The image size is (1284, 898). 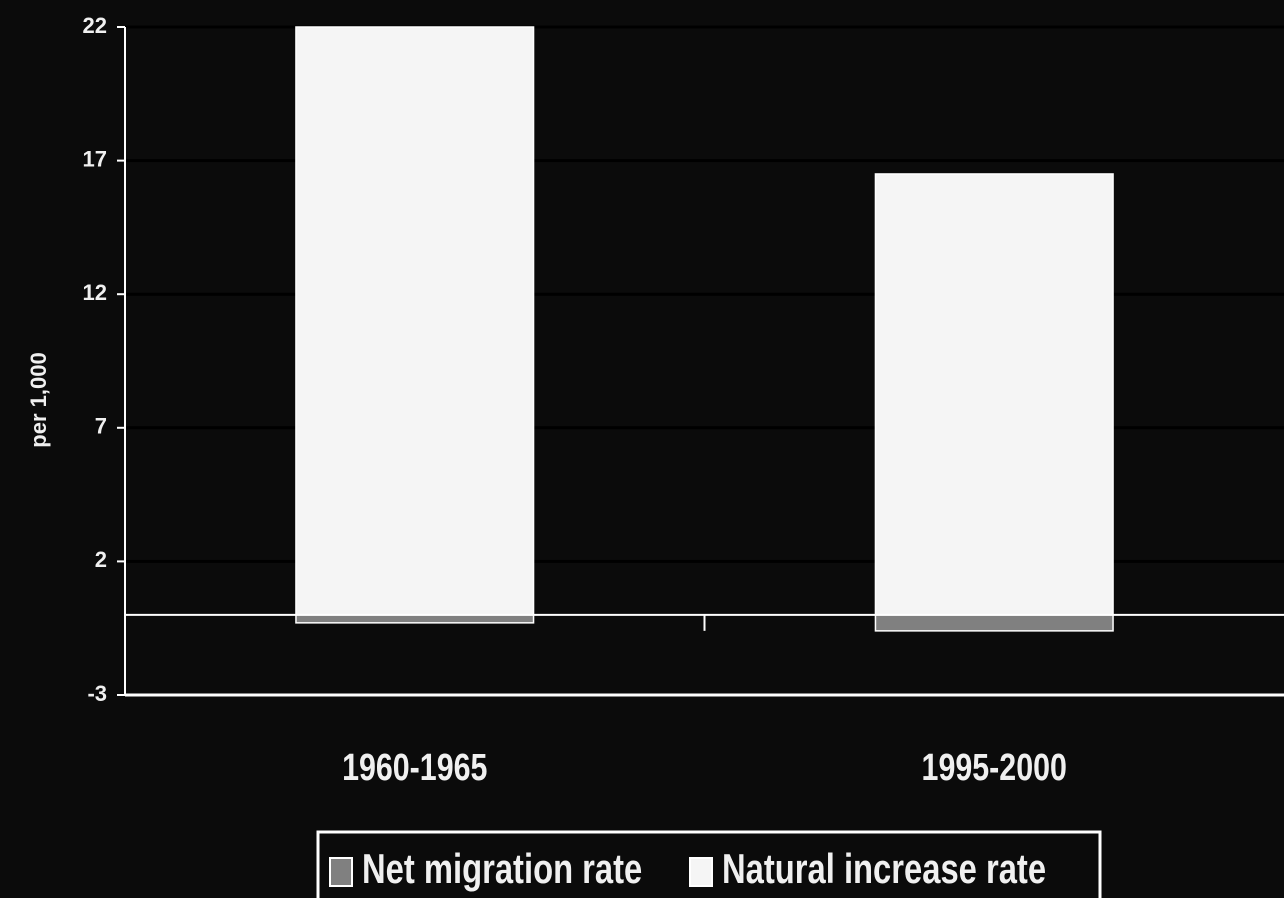 I want to click on y-tick-label: 2, so click(x=101, y=559).